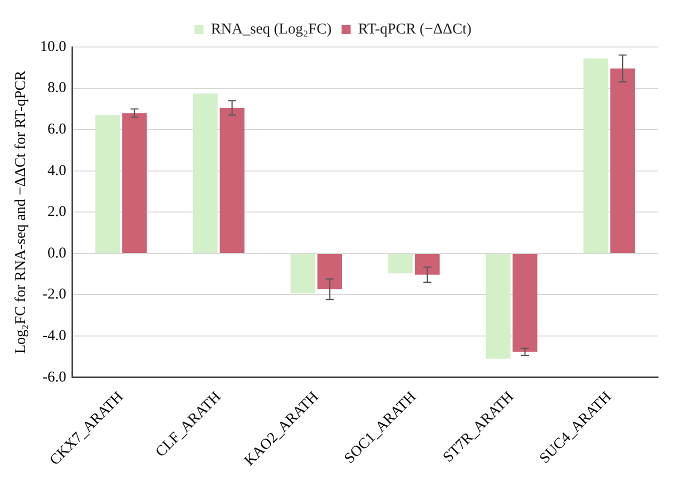 This screenshot has height=483, width=678. What do you see at coordinates (54, 294) in the screenshot?
I see `y-tick-label: -2.0` at bounding box center [54, 294].